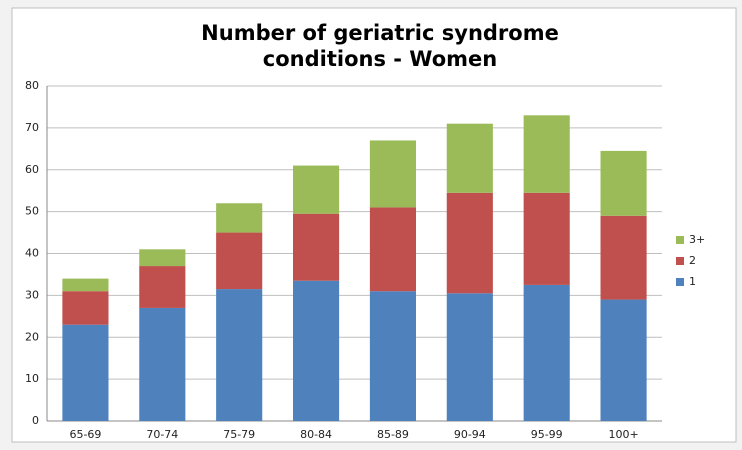  Describe the element at coordinates (162, 434) in the screenshot. I see `x-tick-label: 70-74` at that location.